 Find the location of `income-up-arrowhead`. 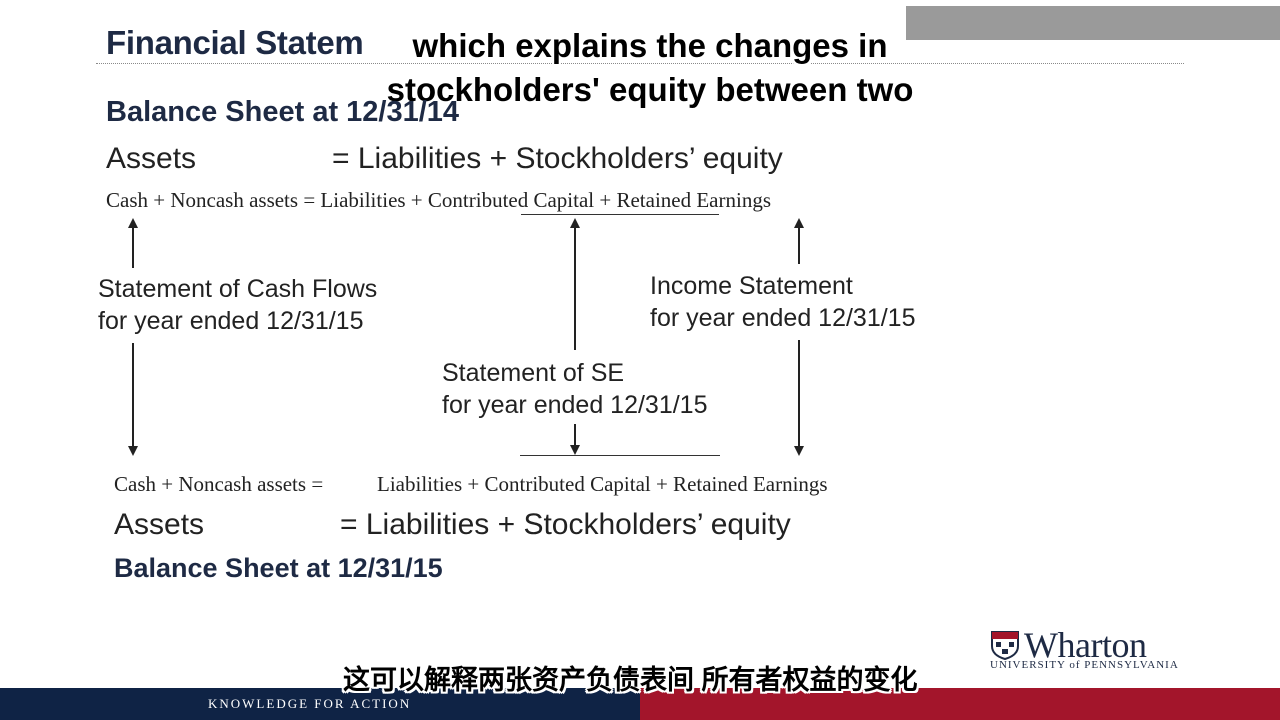

income-up-arrowhead is located at coordinates (799, 223).